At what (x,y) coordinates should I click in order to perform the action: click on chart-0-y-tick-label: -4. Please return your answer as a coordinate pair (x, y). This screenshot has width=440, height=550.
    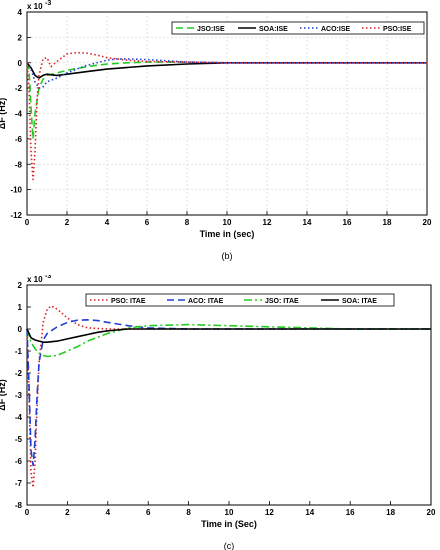
    Looking at the image, I should click on (19, 114).